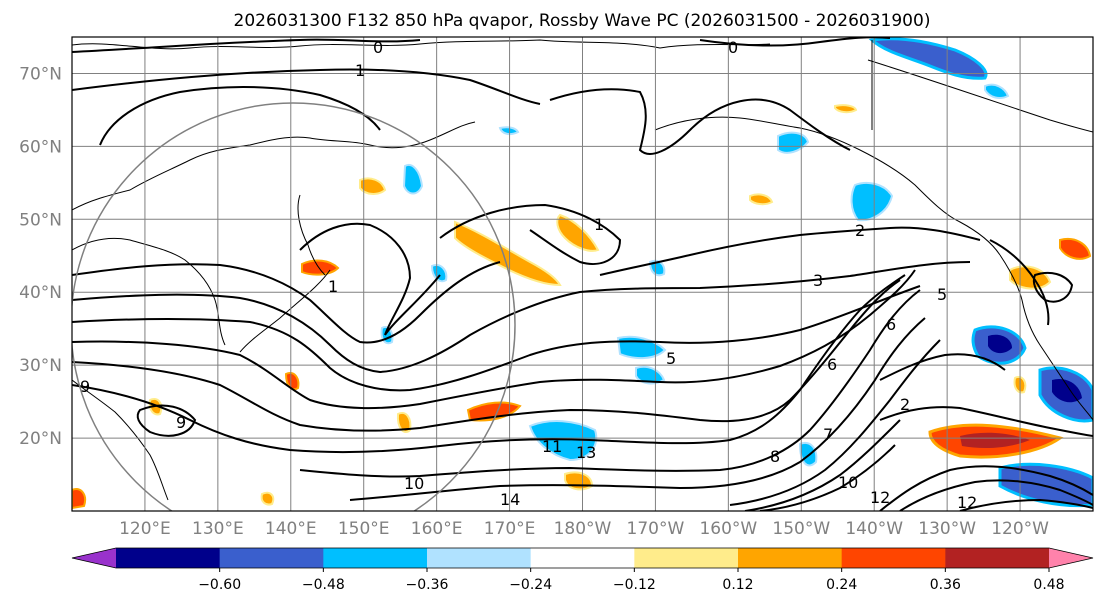 Image resolution: width=1105 pixels, height=604 pixels. What do you see at coordinates (40, 256) in the screenshot?
I see `latitude-tick-labels: 70°N 60°N 50°N 40°N 30°N 20°N` at bounding box center [40, 256].